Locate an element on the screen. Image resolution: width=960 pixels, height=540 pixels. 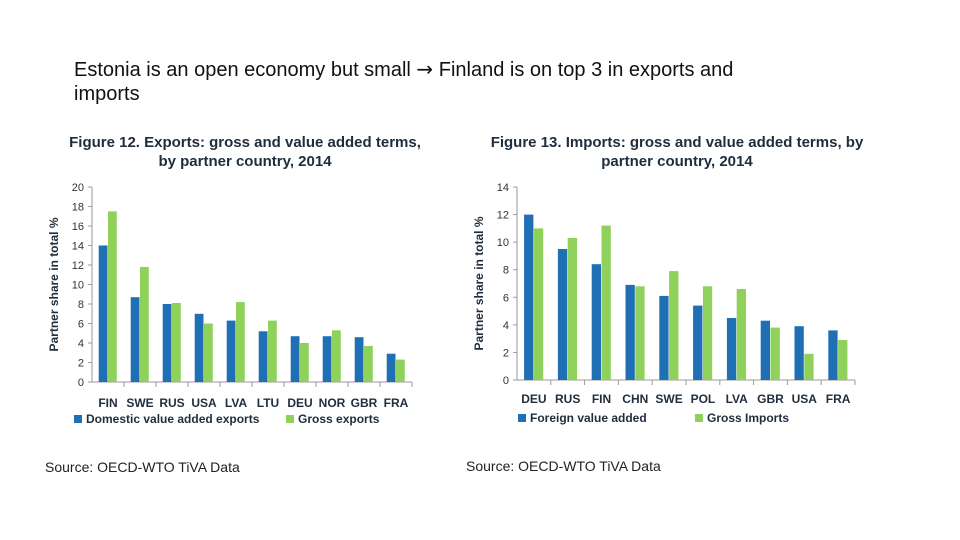
imports-category-label: POL is located at coordinates (703, 399).